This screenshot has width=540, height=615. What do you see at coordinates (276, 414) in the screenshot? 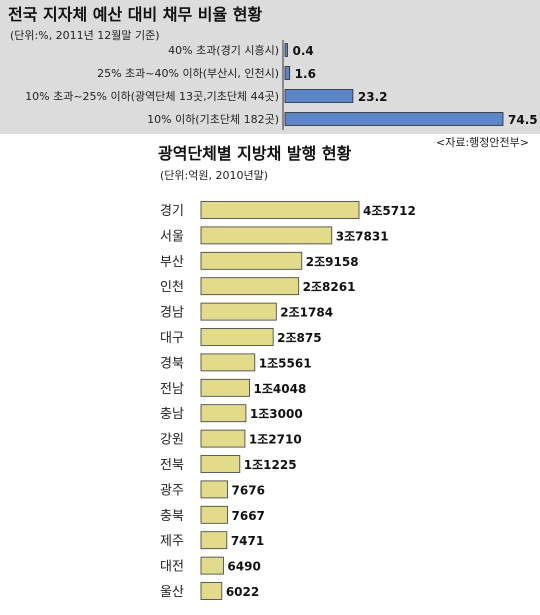
I see `chart2-value-label: 1조3000` at bounding box center [276, 414].